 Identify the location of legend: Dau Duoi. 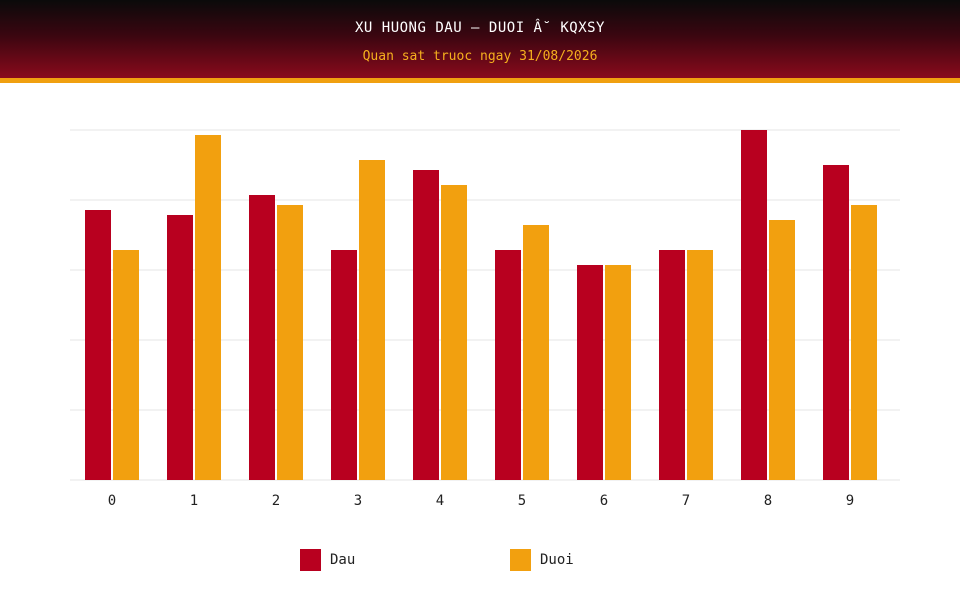
(480, 561).